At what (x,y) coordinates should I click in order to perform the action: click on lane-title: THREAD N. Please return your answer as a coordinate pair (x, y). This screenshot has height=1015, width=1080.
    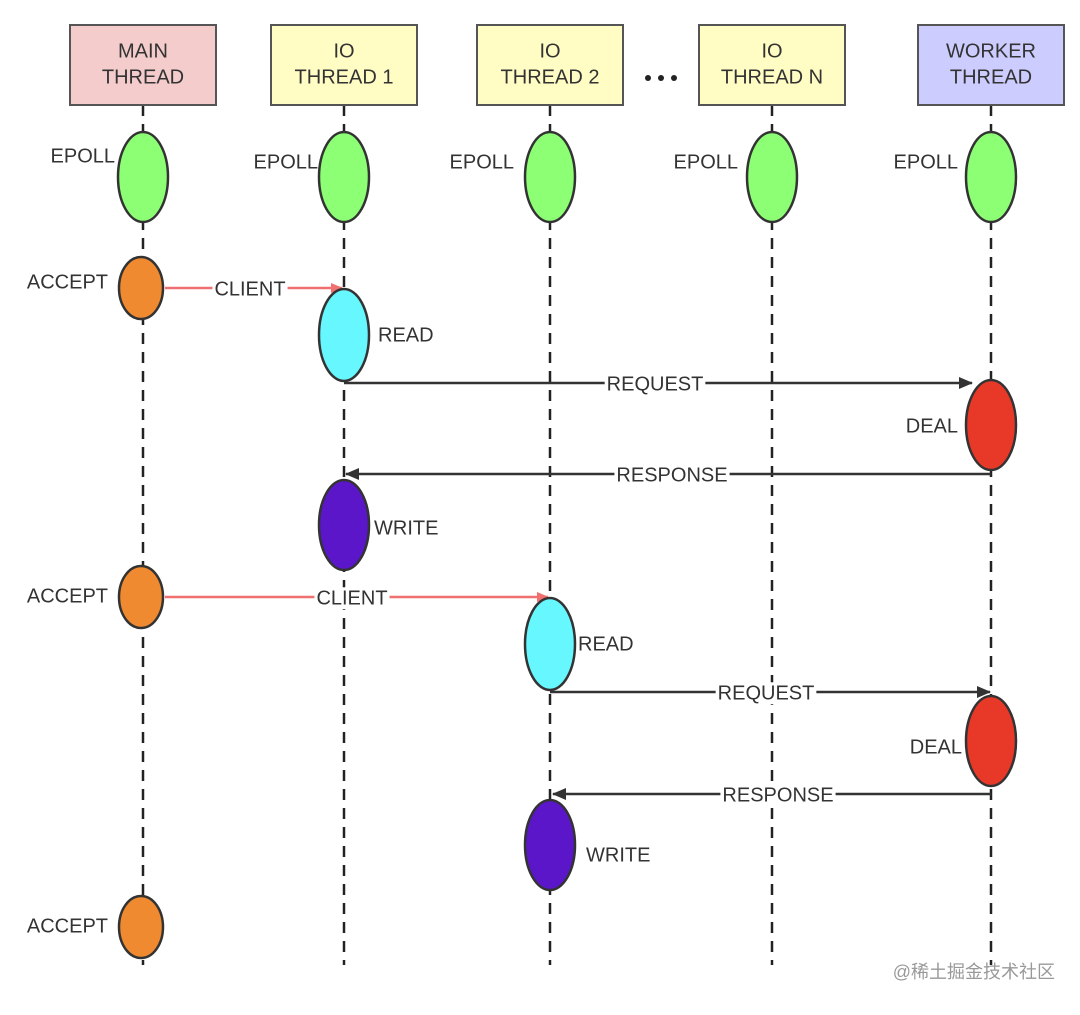
    Looking at the image, I should click on (772, 77).